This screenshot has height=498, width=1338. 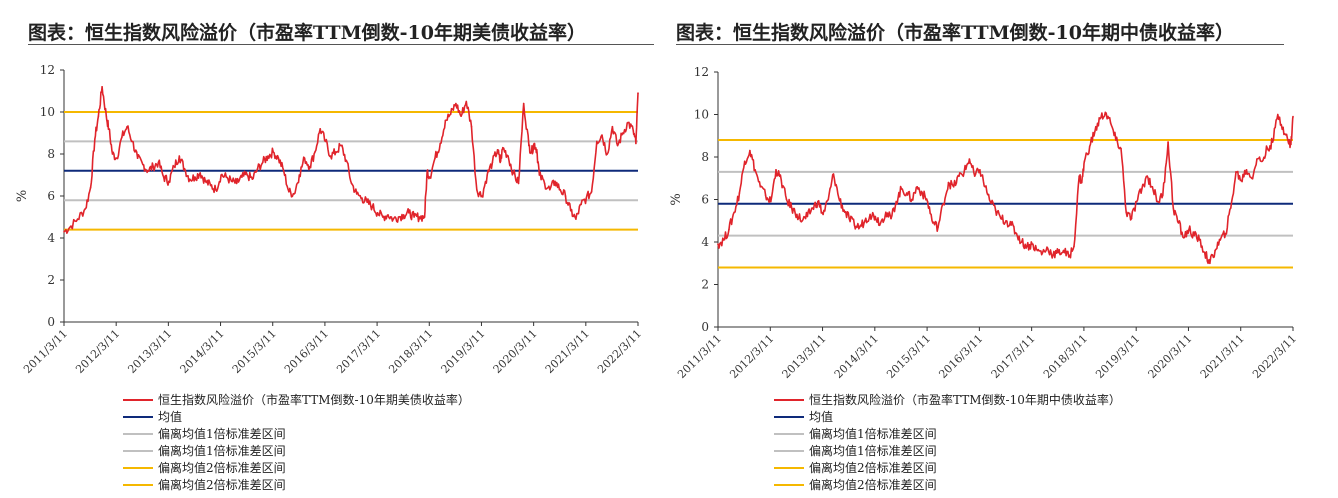 I want to click on x-tick-label: 2017/3/11, so click(x=358, y=351).